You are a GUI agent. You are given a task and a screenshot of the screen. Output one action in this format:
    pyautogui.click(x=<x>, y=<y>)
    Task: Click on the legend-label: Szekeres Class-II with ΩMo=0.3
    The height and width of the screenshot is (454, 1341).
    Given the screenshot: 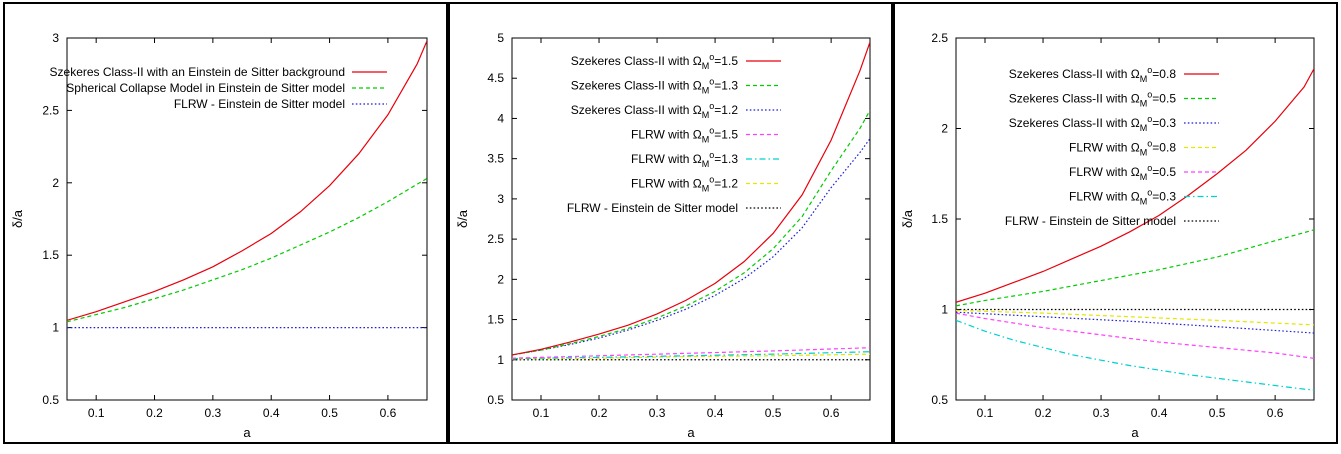 What is the action you would take?
    pyautogui.click(x=1093, y=123)
    